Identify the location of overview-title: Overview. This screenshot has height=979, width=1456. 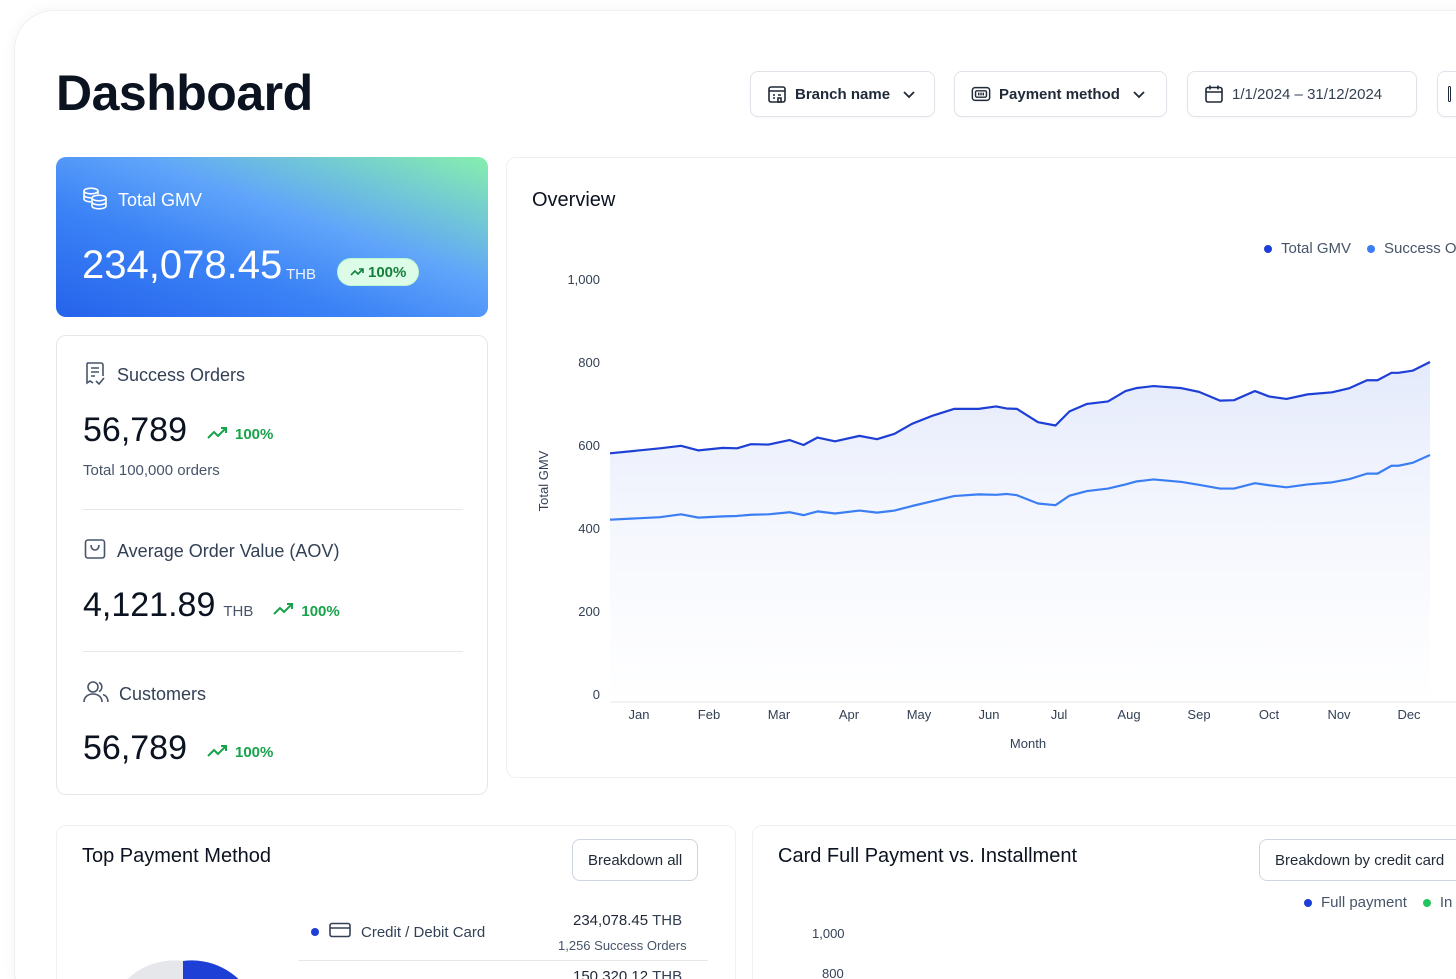
(574, 200).